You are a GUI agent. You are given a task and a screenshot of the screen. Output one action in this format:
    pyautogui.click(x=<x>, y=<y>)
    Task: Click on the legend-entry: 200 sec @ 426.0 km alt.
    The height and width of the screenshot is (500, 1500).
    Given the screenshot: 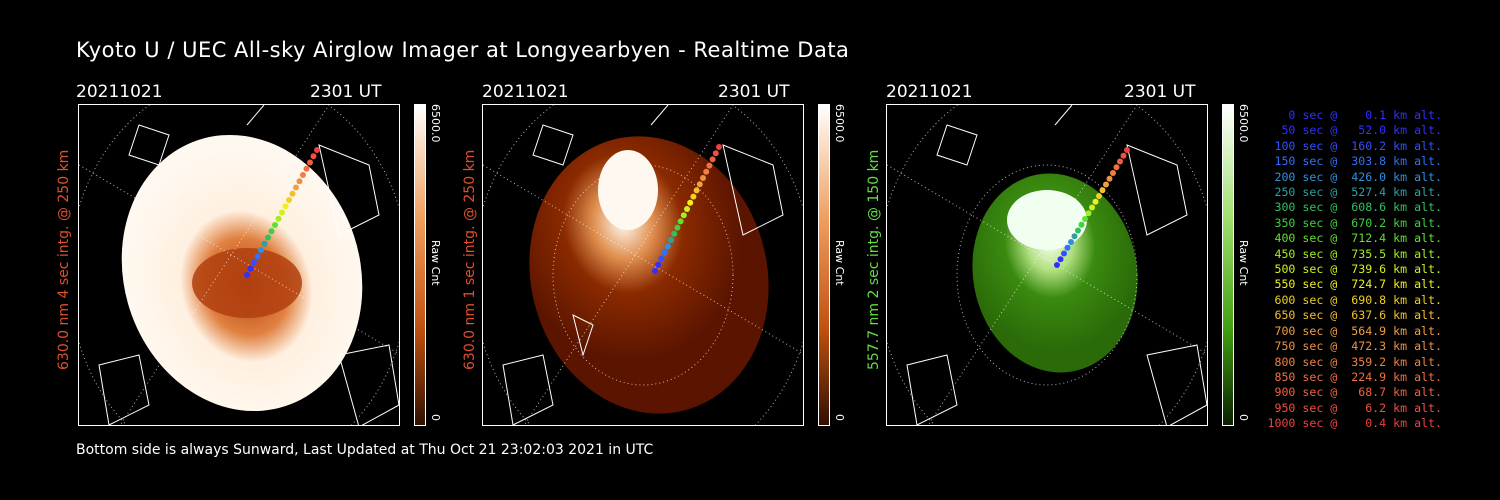 What is the action you would take?
    pyautogui.click(x=1354, y=176)
    